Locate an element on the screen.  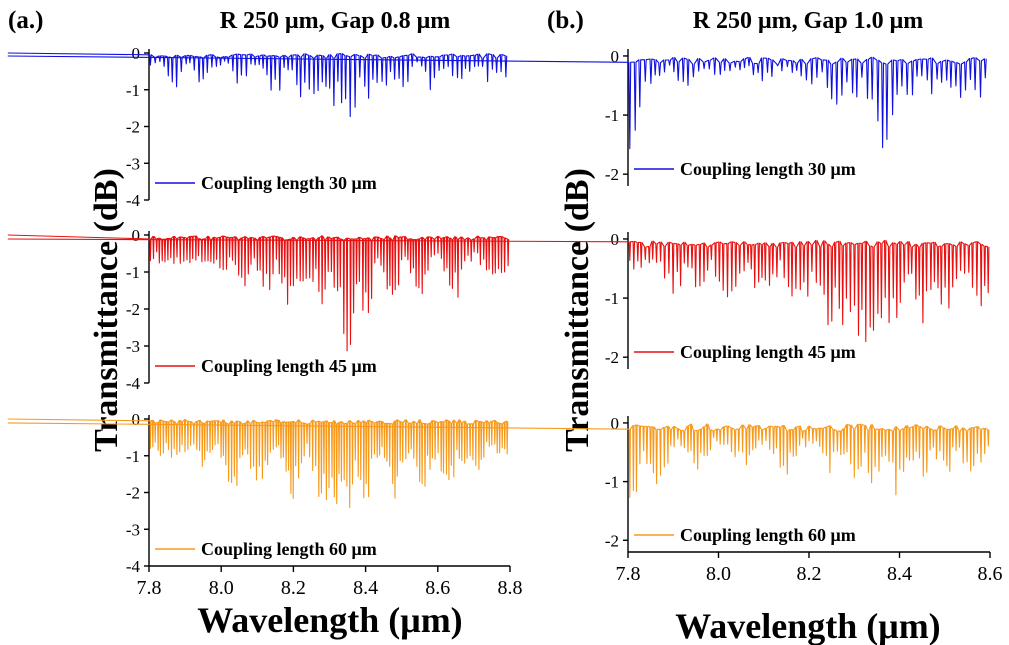
panel-a-title: R 250 μm, Gap 0.8 μm is located at coordinates (335, 21).